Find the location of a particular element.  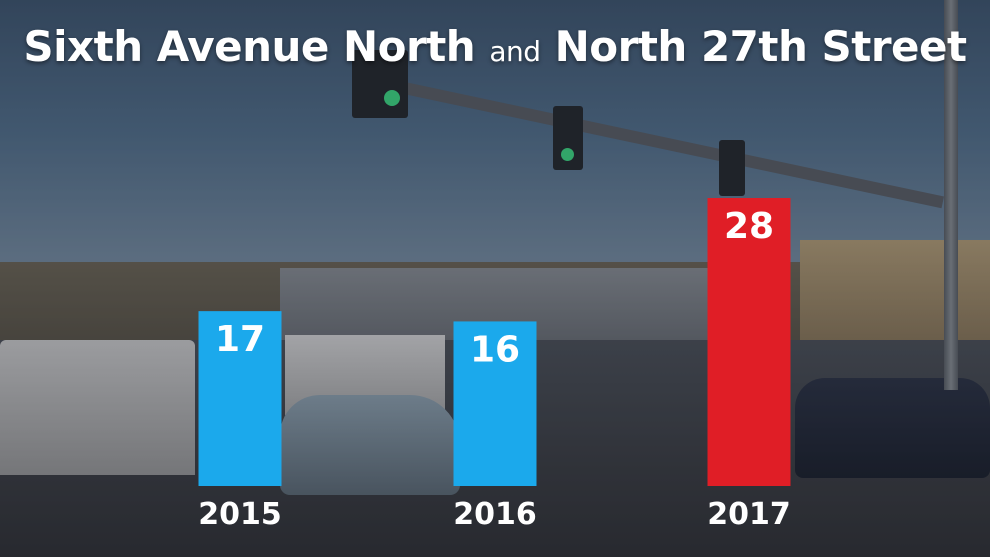

chart-title: Sixth Avenue North and North 27th Street is located at coordinates (495, 46).